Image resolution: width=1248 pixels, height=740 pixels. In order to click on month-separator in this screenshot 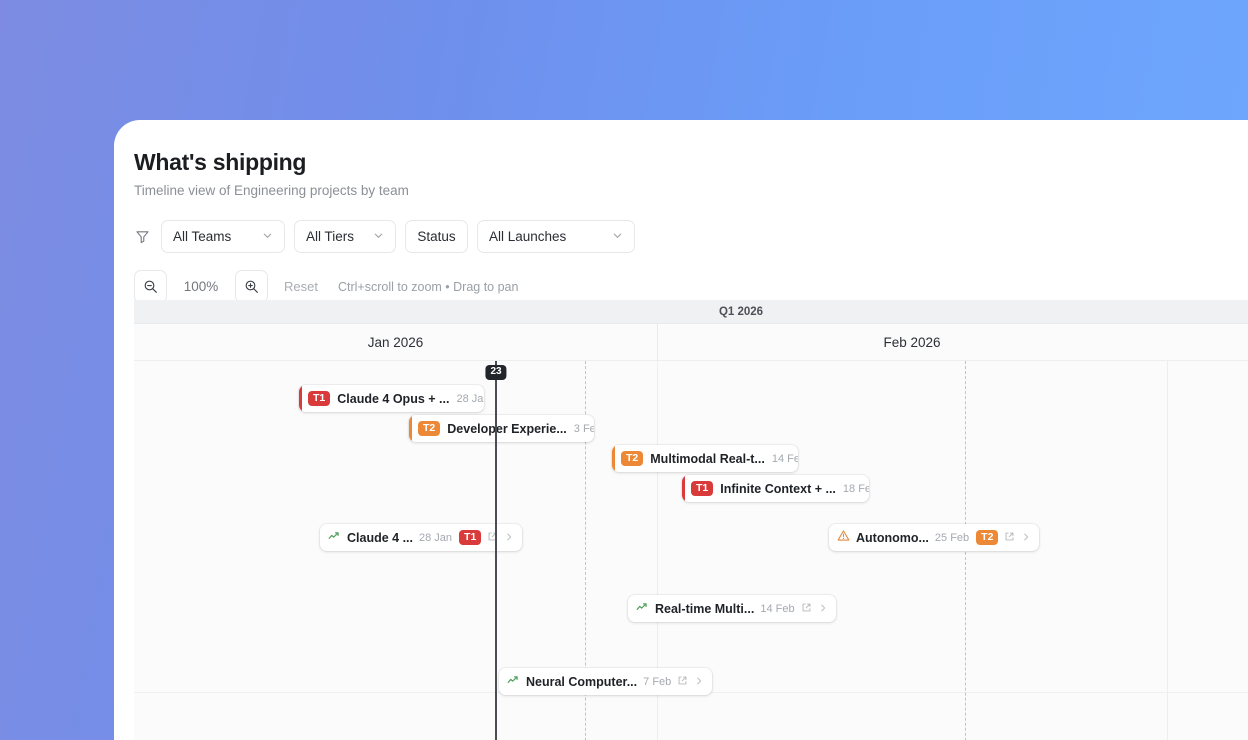, I will do `click(657, 342)`.